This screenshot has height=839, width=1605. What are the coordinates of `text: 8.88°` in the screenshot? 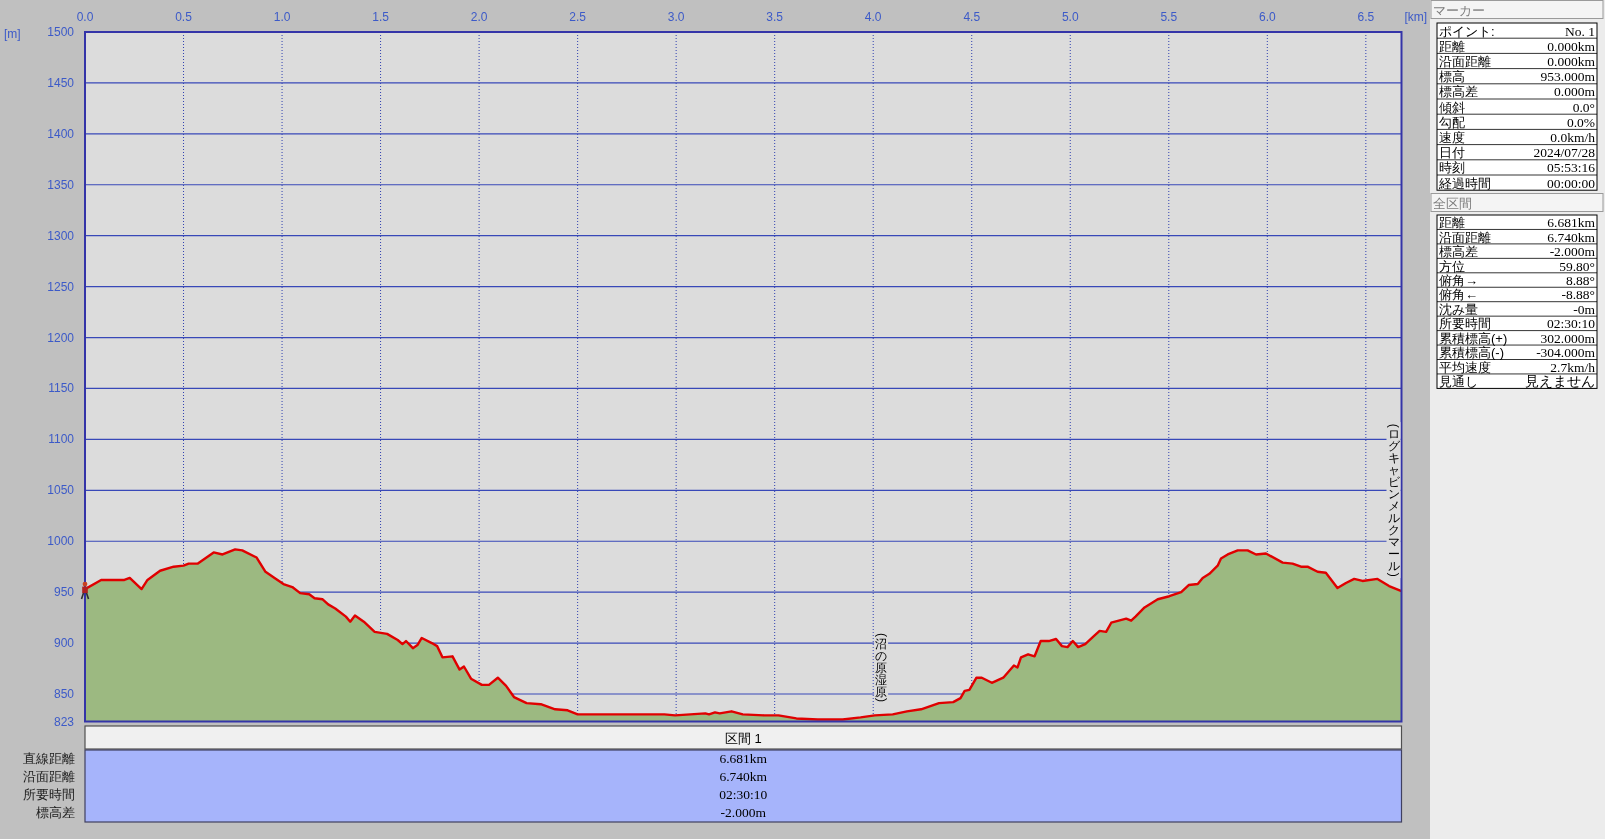 It's located at (1580, 281).